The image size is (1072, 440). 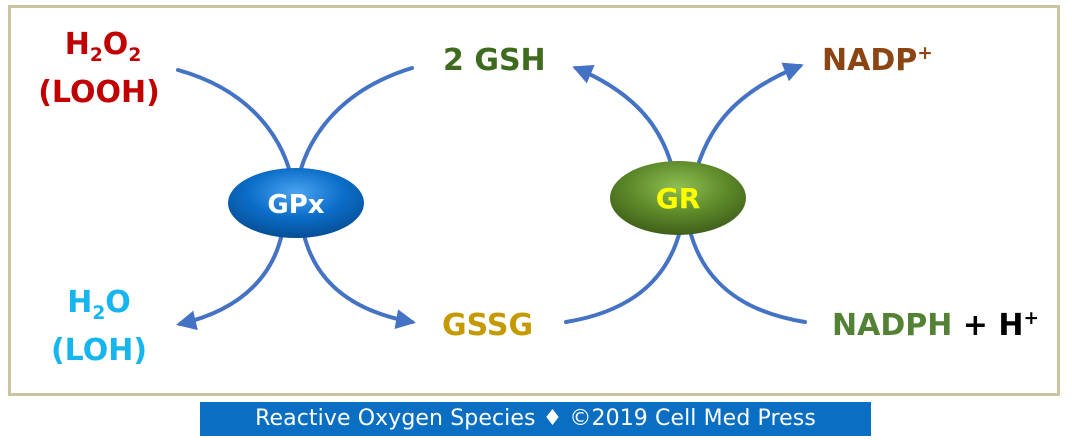 What do you see at coordinates (1031, 318) in the screenshot?
I see `plus-h-sup: +` at bounding box center [1031, 318].